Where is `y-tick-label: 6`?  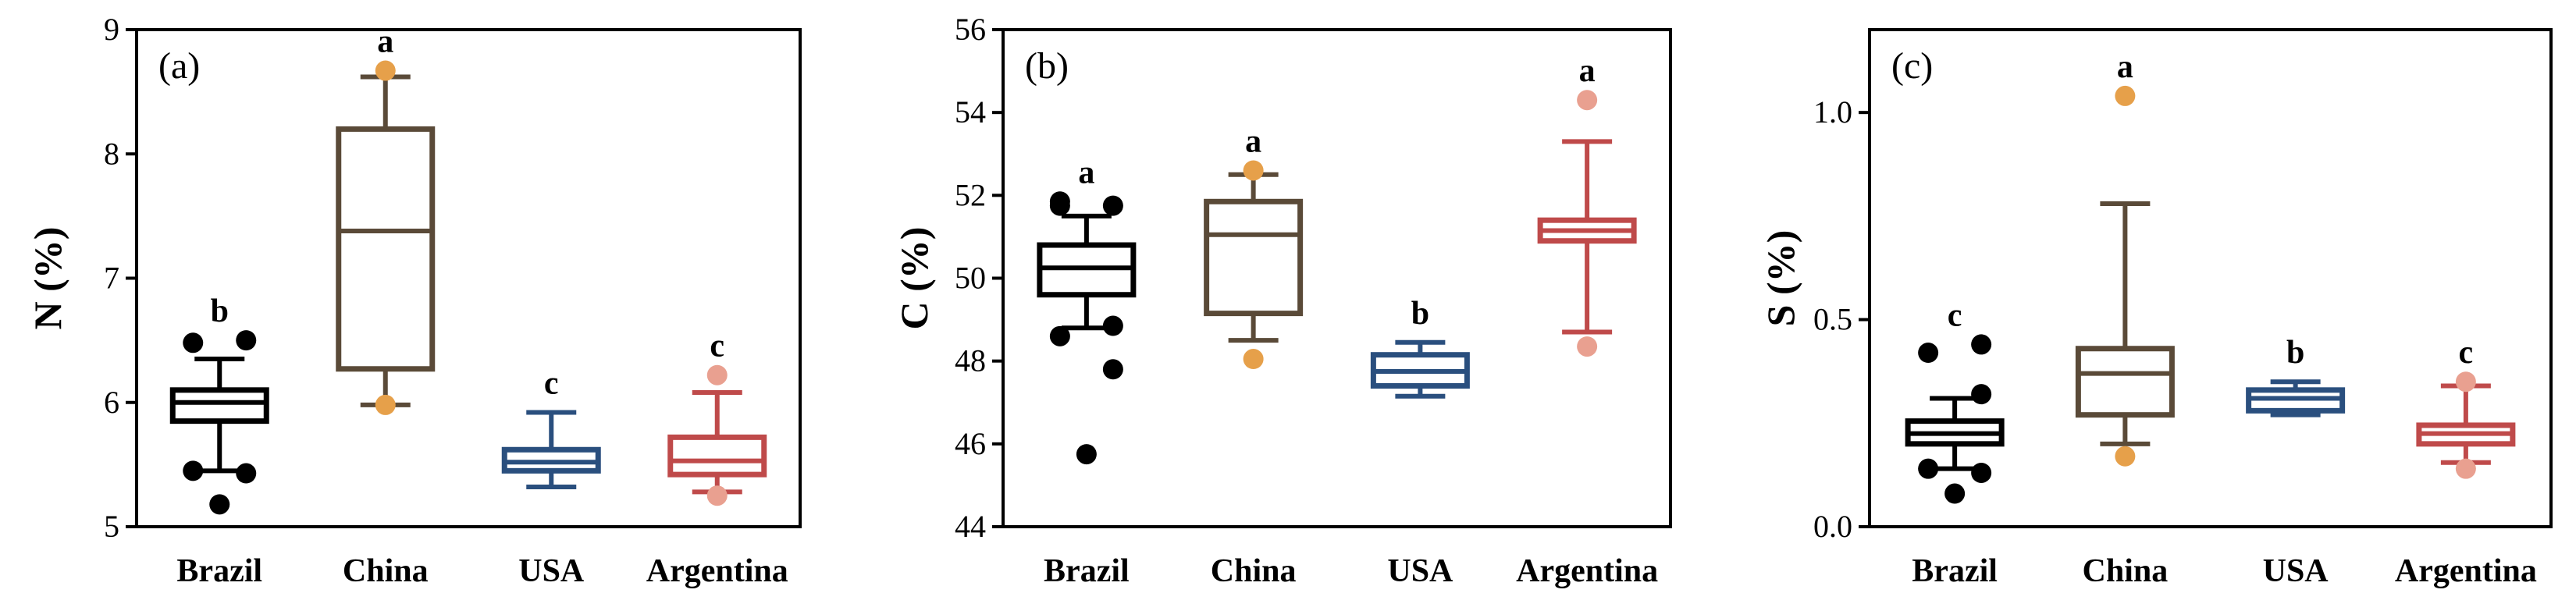
y-tick-label: 6 is located at coordinates (111, 403).